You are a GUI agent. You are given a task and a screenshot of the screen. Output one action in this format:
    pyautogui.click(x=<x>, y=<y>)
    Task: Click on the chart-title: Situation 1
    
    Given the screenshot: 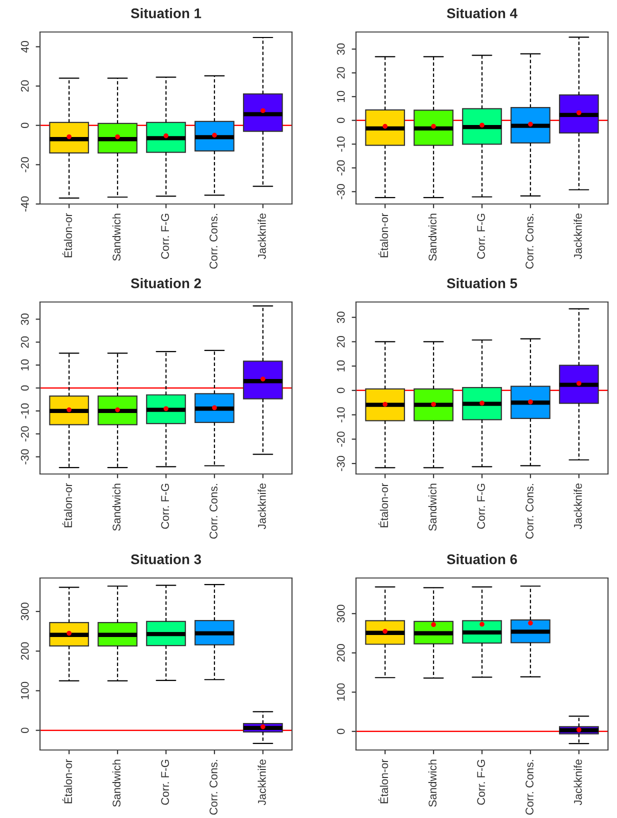 What is the action you would take?
    pyautogui.click(x=166, y=13)
    